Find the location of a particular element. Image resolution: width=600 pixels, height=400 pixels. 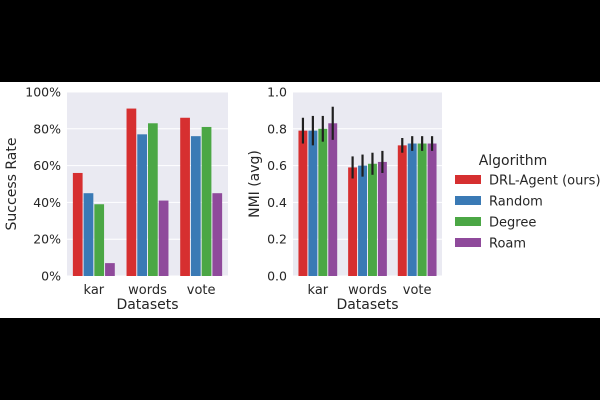

legend-swatch-drl-agent-ours is located at coordinates (468, 179).